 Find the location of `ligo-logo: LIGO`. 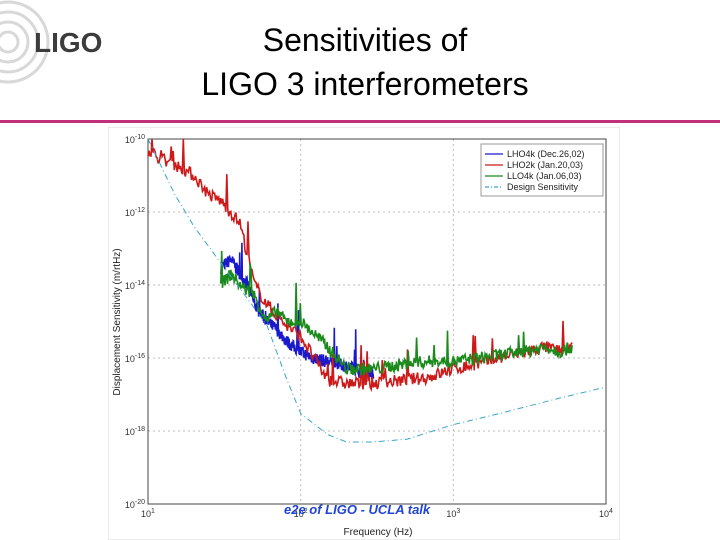

ligo-logo: LIGO is located at coordinates (51, 42).